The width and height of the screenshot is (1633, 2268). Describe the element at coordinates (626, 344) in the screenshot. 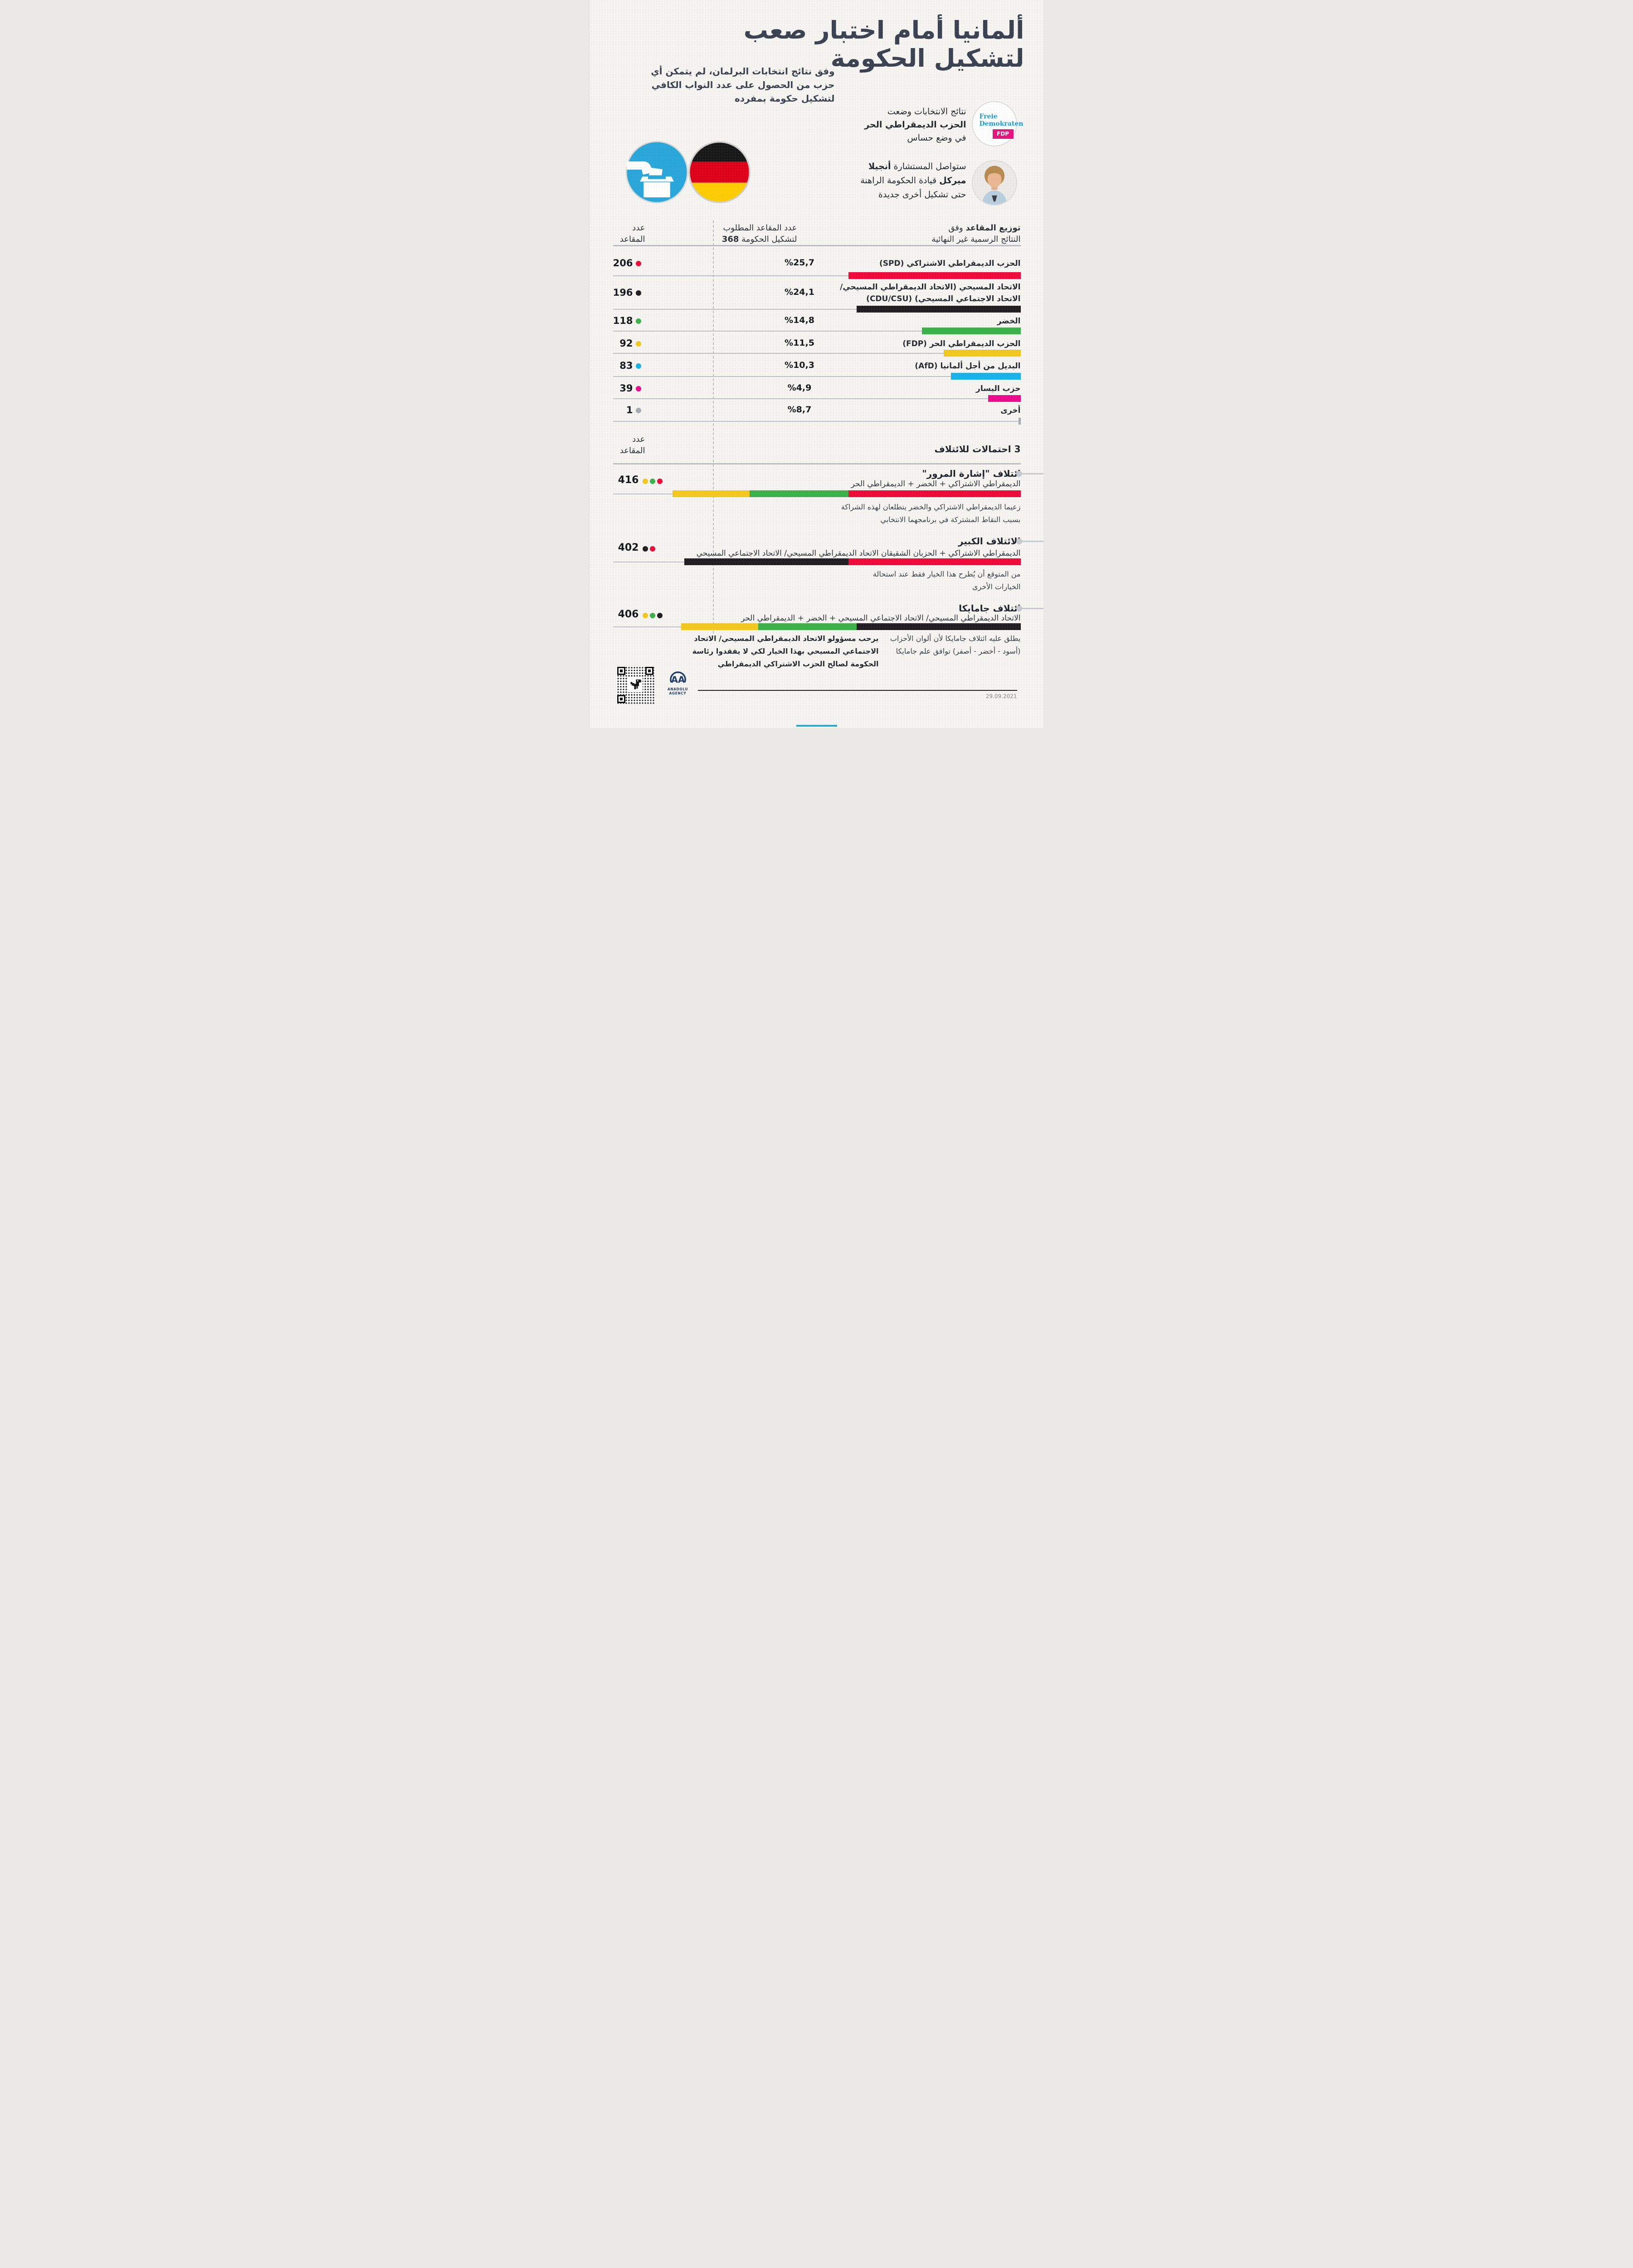

I see `party-seat-count: 92` at that location.